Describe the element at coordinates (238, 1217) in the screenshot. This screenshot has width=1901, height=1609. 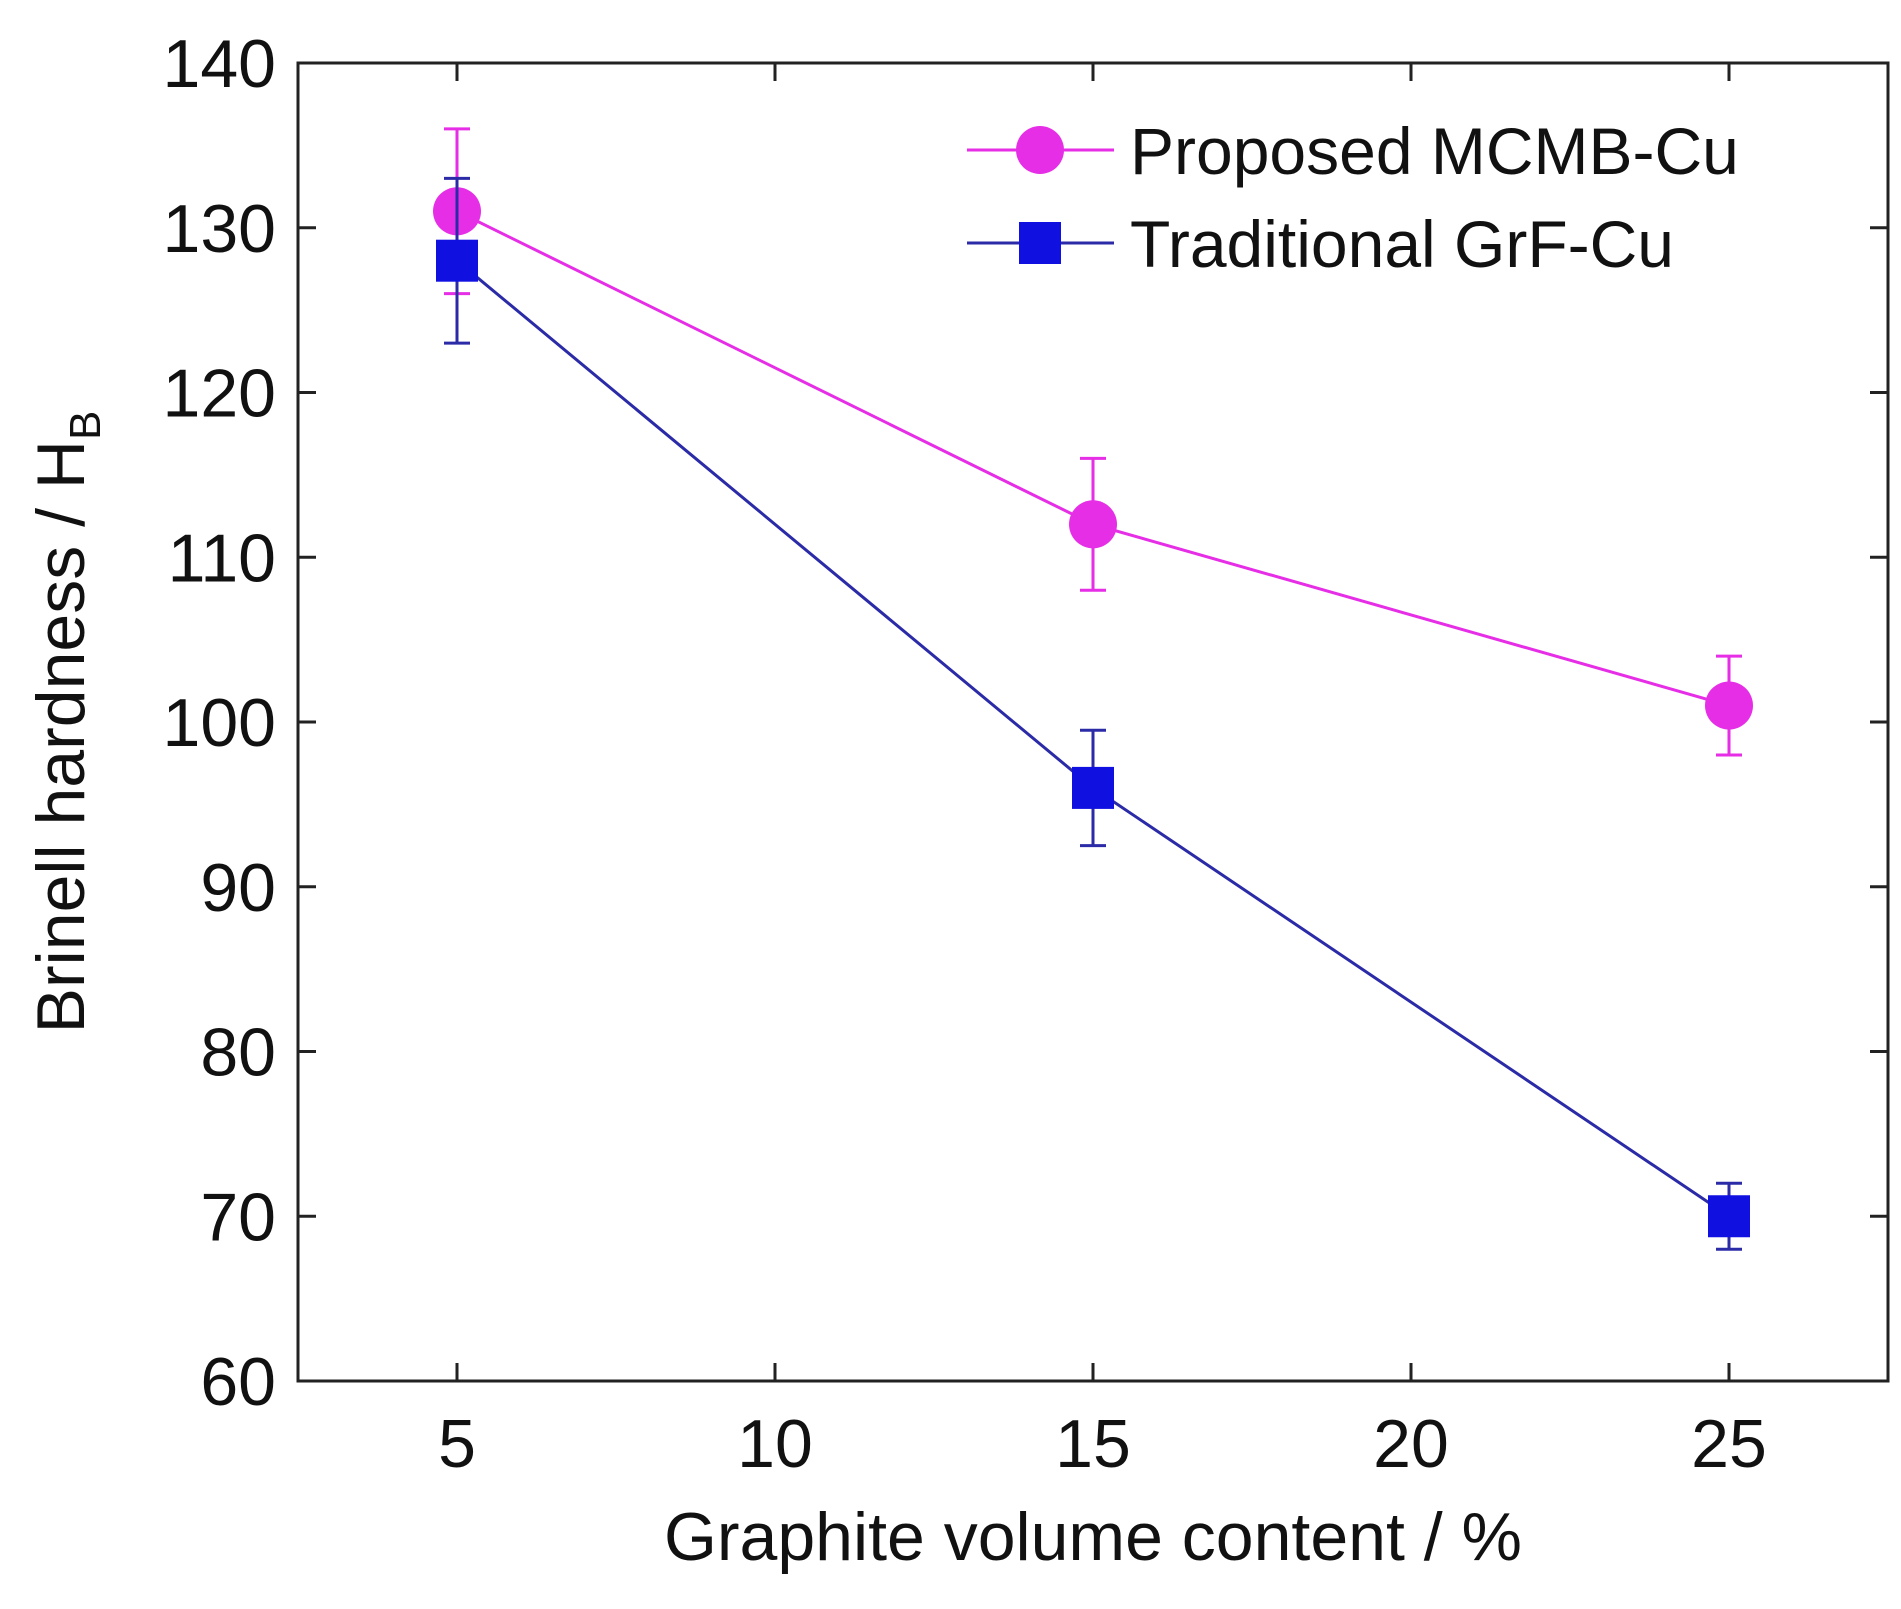
I see `y-tick-label: 70` at that location.